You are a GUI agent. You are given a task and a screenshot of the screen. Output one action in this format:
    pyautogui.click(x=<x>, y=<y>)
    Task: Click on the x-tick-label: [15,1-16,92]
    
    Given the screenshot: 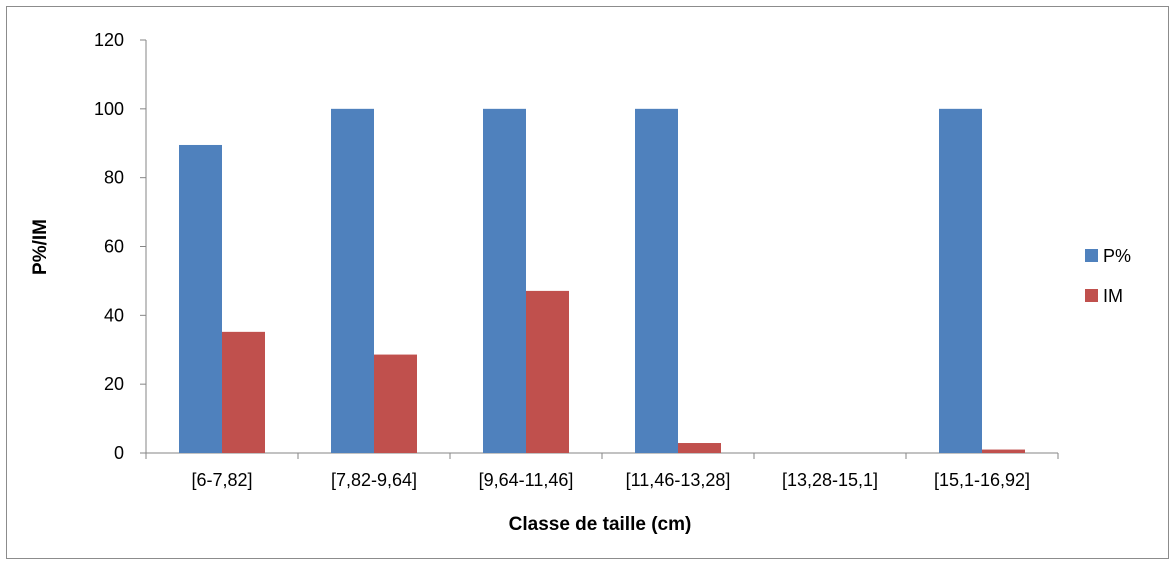 What is the action you would take?
    pyautogui.click(x=982, y=480)
    